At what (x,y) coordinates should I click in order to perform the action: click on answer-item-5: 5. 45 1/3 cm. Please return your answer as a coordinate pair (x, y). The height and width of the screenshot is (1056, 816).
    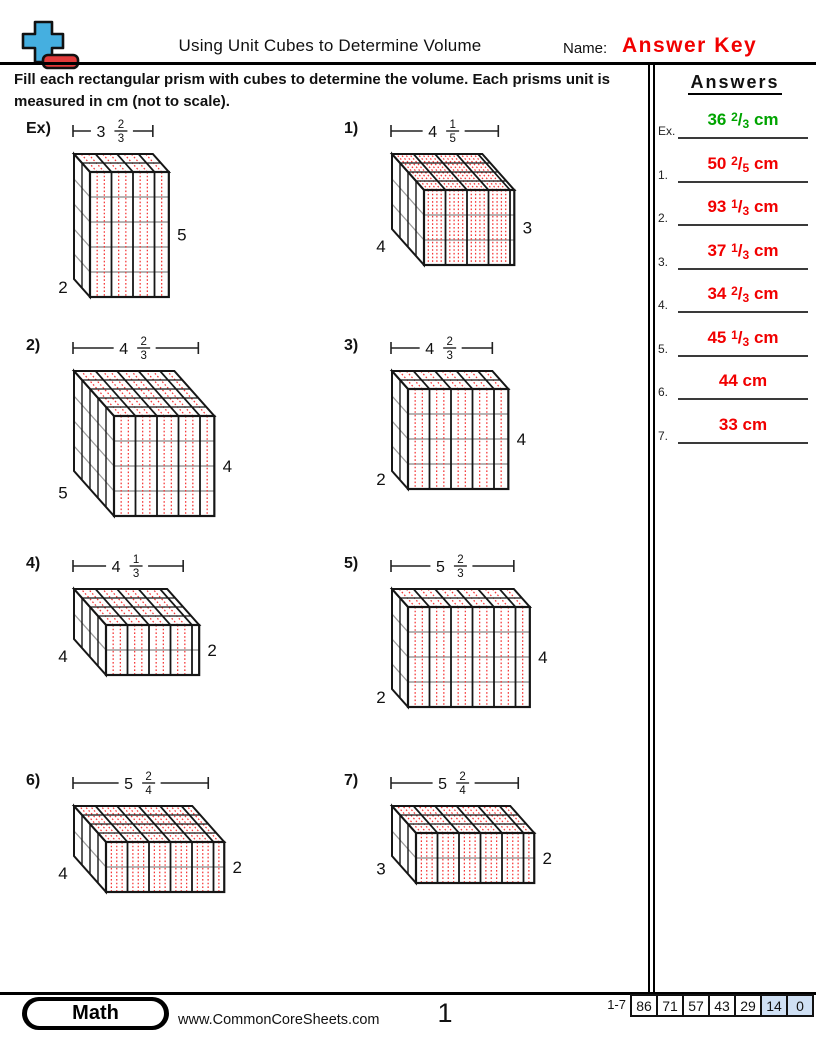
    Looking at the image, I should click on (735, 342).